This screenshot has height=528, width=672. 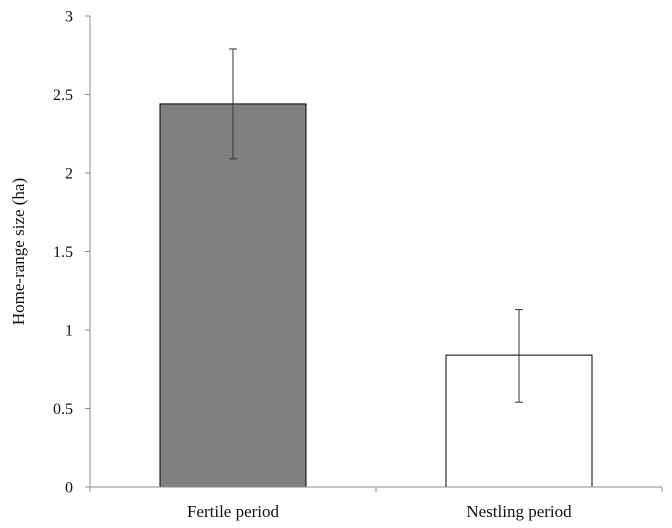 I want to click on y-axis-ticks: 0 0.5 1 1.5 2 2.5 3, so click(x=71, y=253).